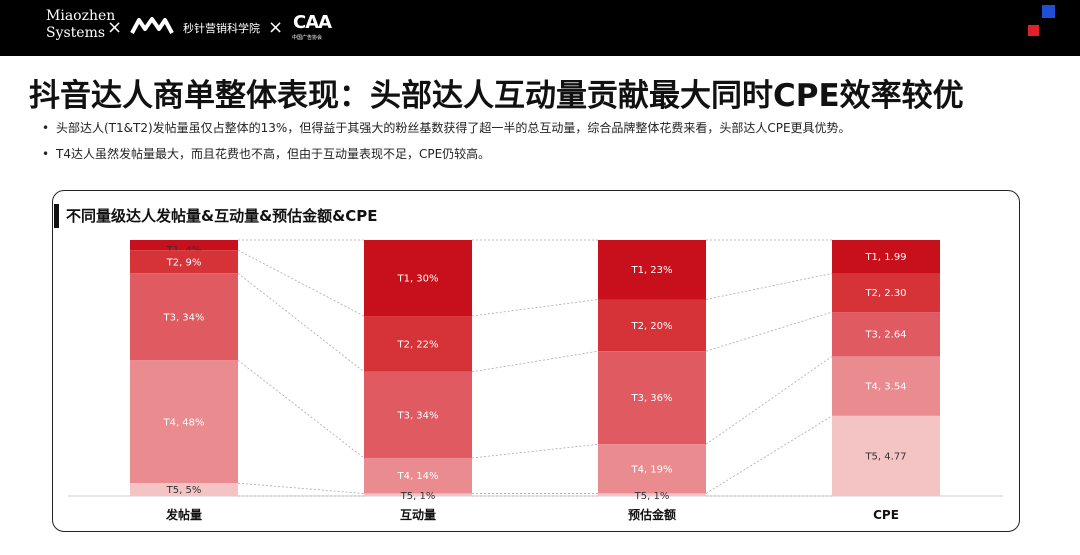  I want to click on data-label: T5, 5%, so click(184, 490).